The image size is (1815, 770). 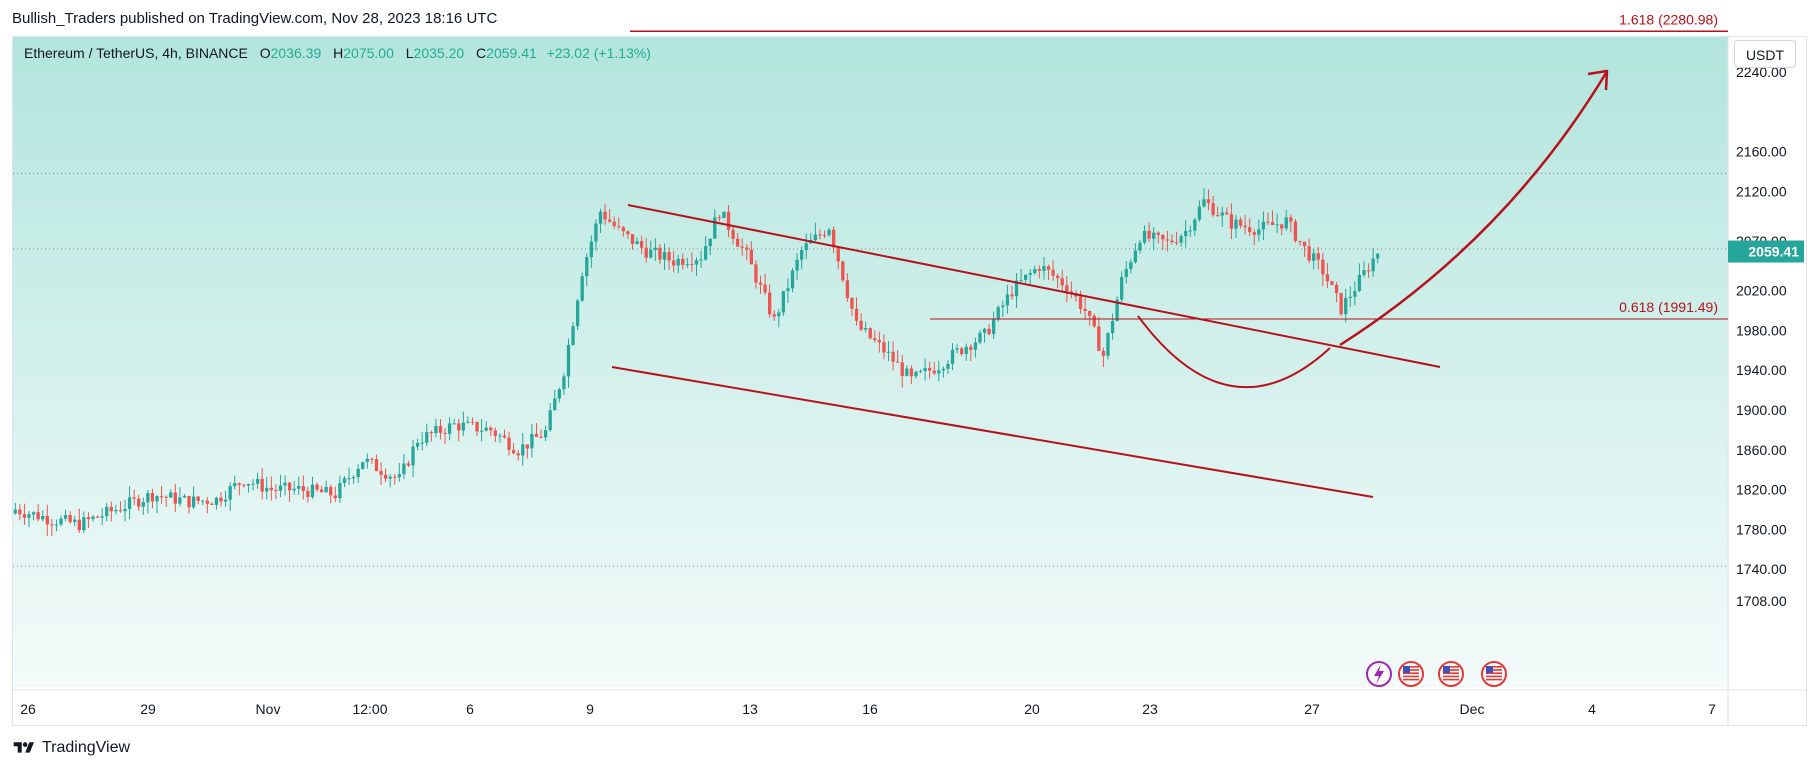 What do you see at coordinates (296, 53) in the screenshot?
I see `legend-open: 2036.39` at bounding box center [296, 53].